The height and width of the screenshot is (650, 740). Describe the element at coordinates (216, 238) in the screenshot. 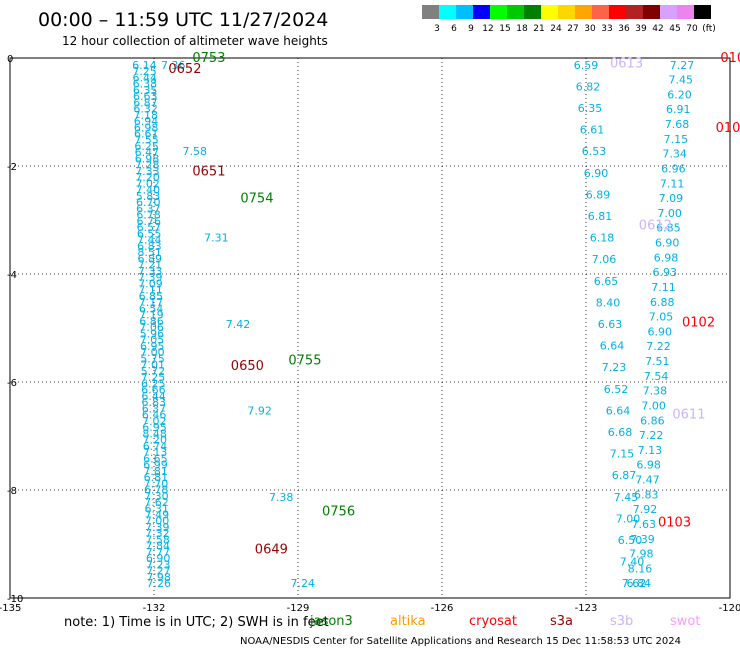

I see `data-label: 7.31` at that location.